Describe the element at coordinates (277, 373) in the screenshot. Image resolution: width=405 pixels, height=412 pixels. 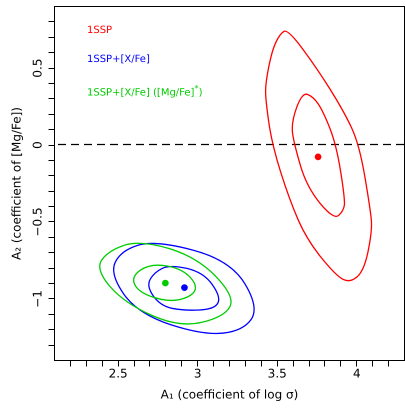
I see `x-tick-label: 3.5` at that location.